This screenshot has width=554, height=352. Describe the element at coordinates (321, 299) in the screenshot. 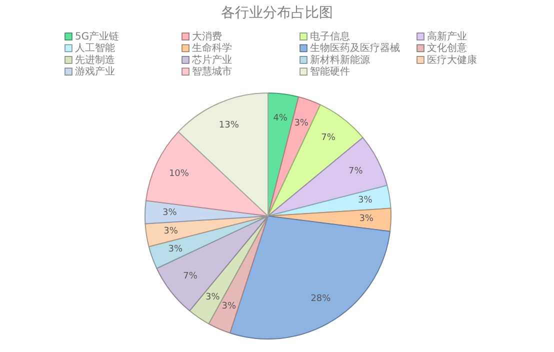

I see `data-label: 28%` at that location.